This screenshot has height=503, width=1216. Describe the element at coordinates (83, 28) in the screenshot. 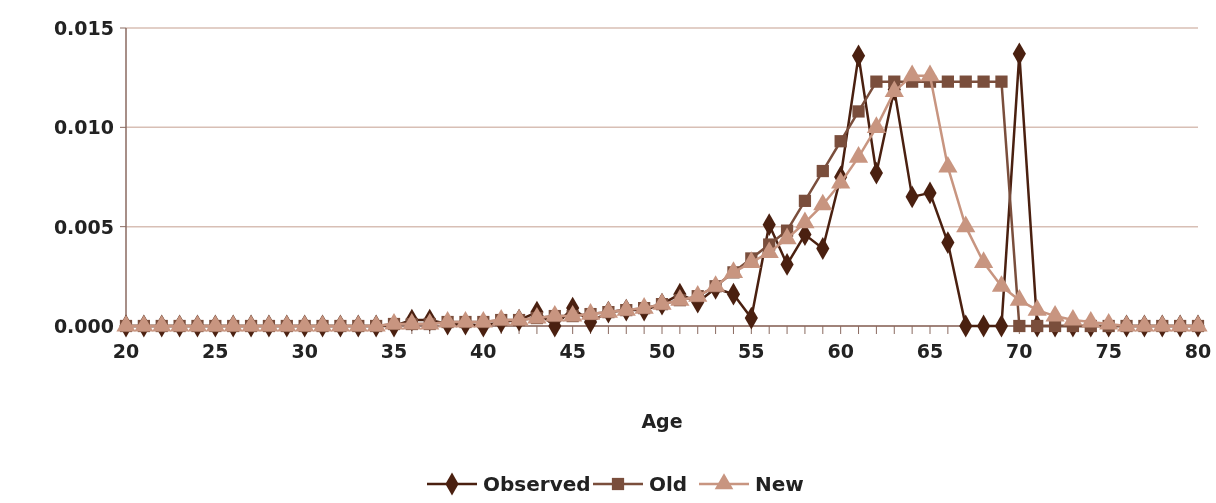

I see `y-tick-label: 0.015` at that location.